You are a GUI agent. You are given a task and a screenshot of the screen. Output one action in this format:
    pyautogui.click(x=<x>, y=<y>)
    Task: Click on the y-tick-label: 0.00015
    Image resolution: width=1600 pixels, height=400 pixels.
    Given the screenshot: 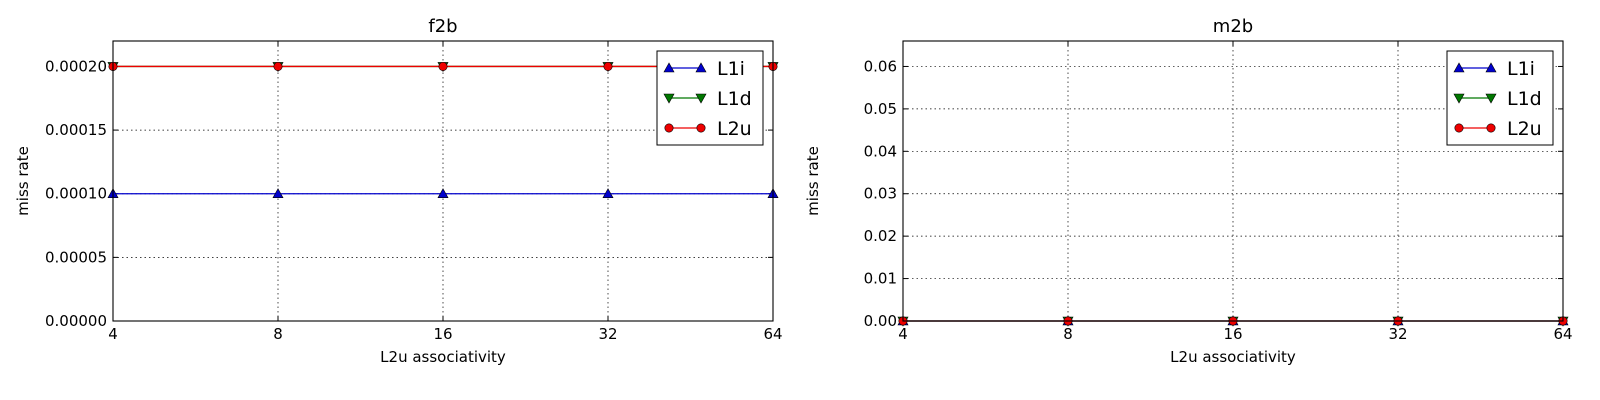 What is the action you would take?
    pyautogui.click(x=76, y=130)
    